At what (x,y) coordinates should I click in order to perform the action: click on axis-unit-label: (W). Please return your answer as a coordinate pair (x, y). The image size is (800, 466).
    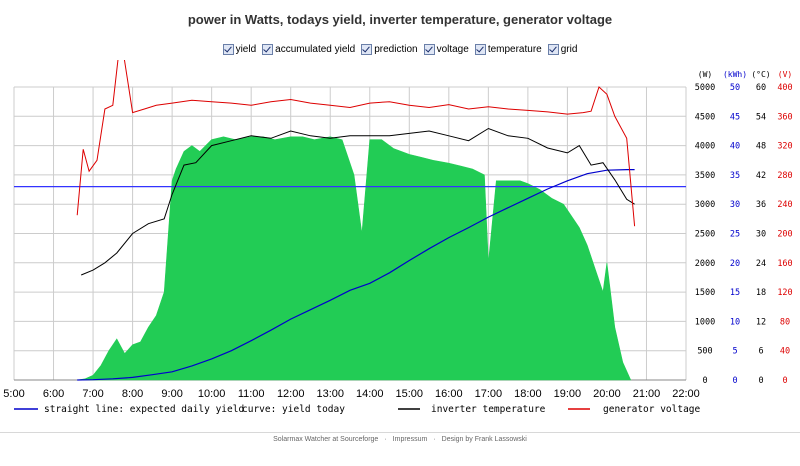
    Looking at the image, I should click on (705, 74).